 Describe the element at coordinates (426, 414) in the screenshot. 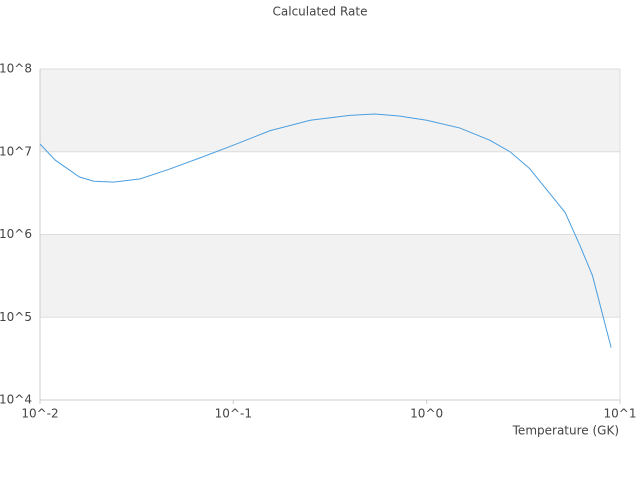

I see `x-tick-label: 10^0` at that location.